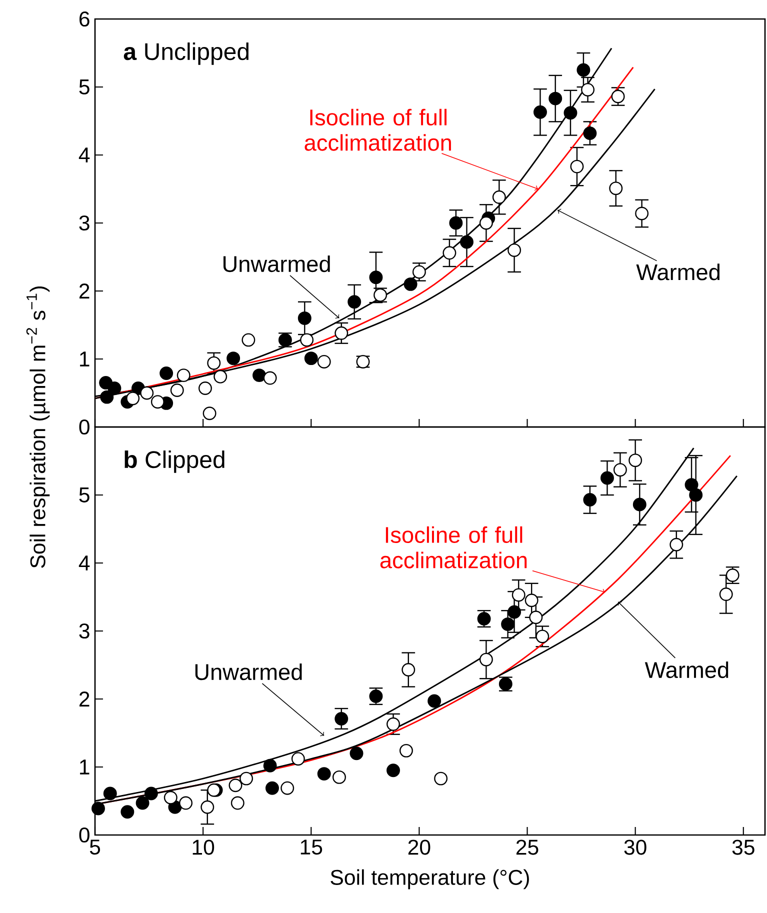 The image size is (767, 913). Describe the element at coordinates (38, 427) in the screenshot. I see `y-axis-title: Soil respiration (µmol m$^{−2}$ s$^{−1}$)` at that location.